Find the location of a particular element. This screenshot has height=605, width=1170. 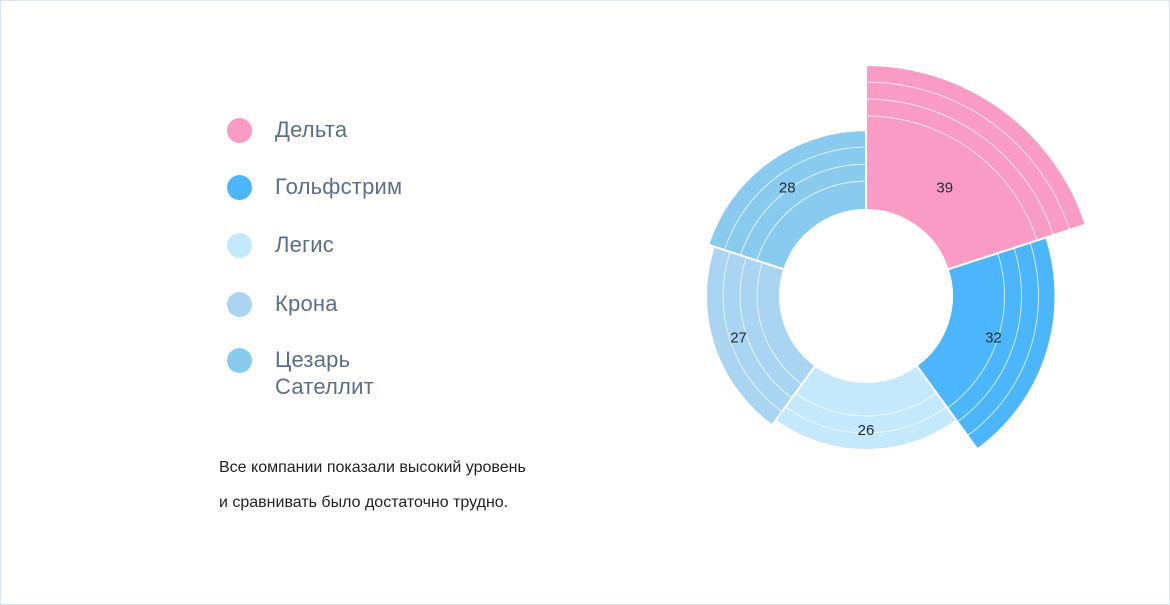

slice-value-label: 27 is located at coordinates (738, 337).